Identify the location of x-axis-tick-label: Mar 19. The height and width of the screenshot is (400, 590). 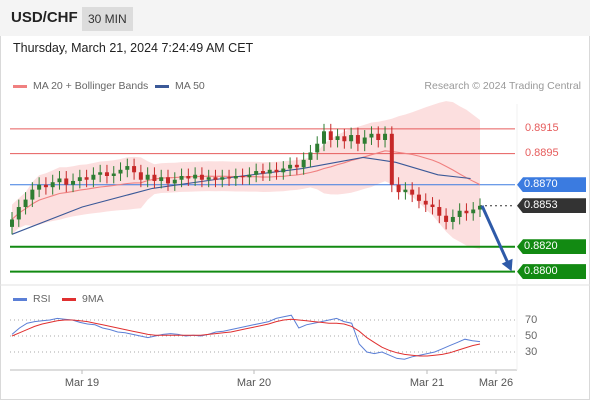
(82, 383).